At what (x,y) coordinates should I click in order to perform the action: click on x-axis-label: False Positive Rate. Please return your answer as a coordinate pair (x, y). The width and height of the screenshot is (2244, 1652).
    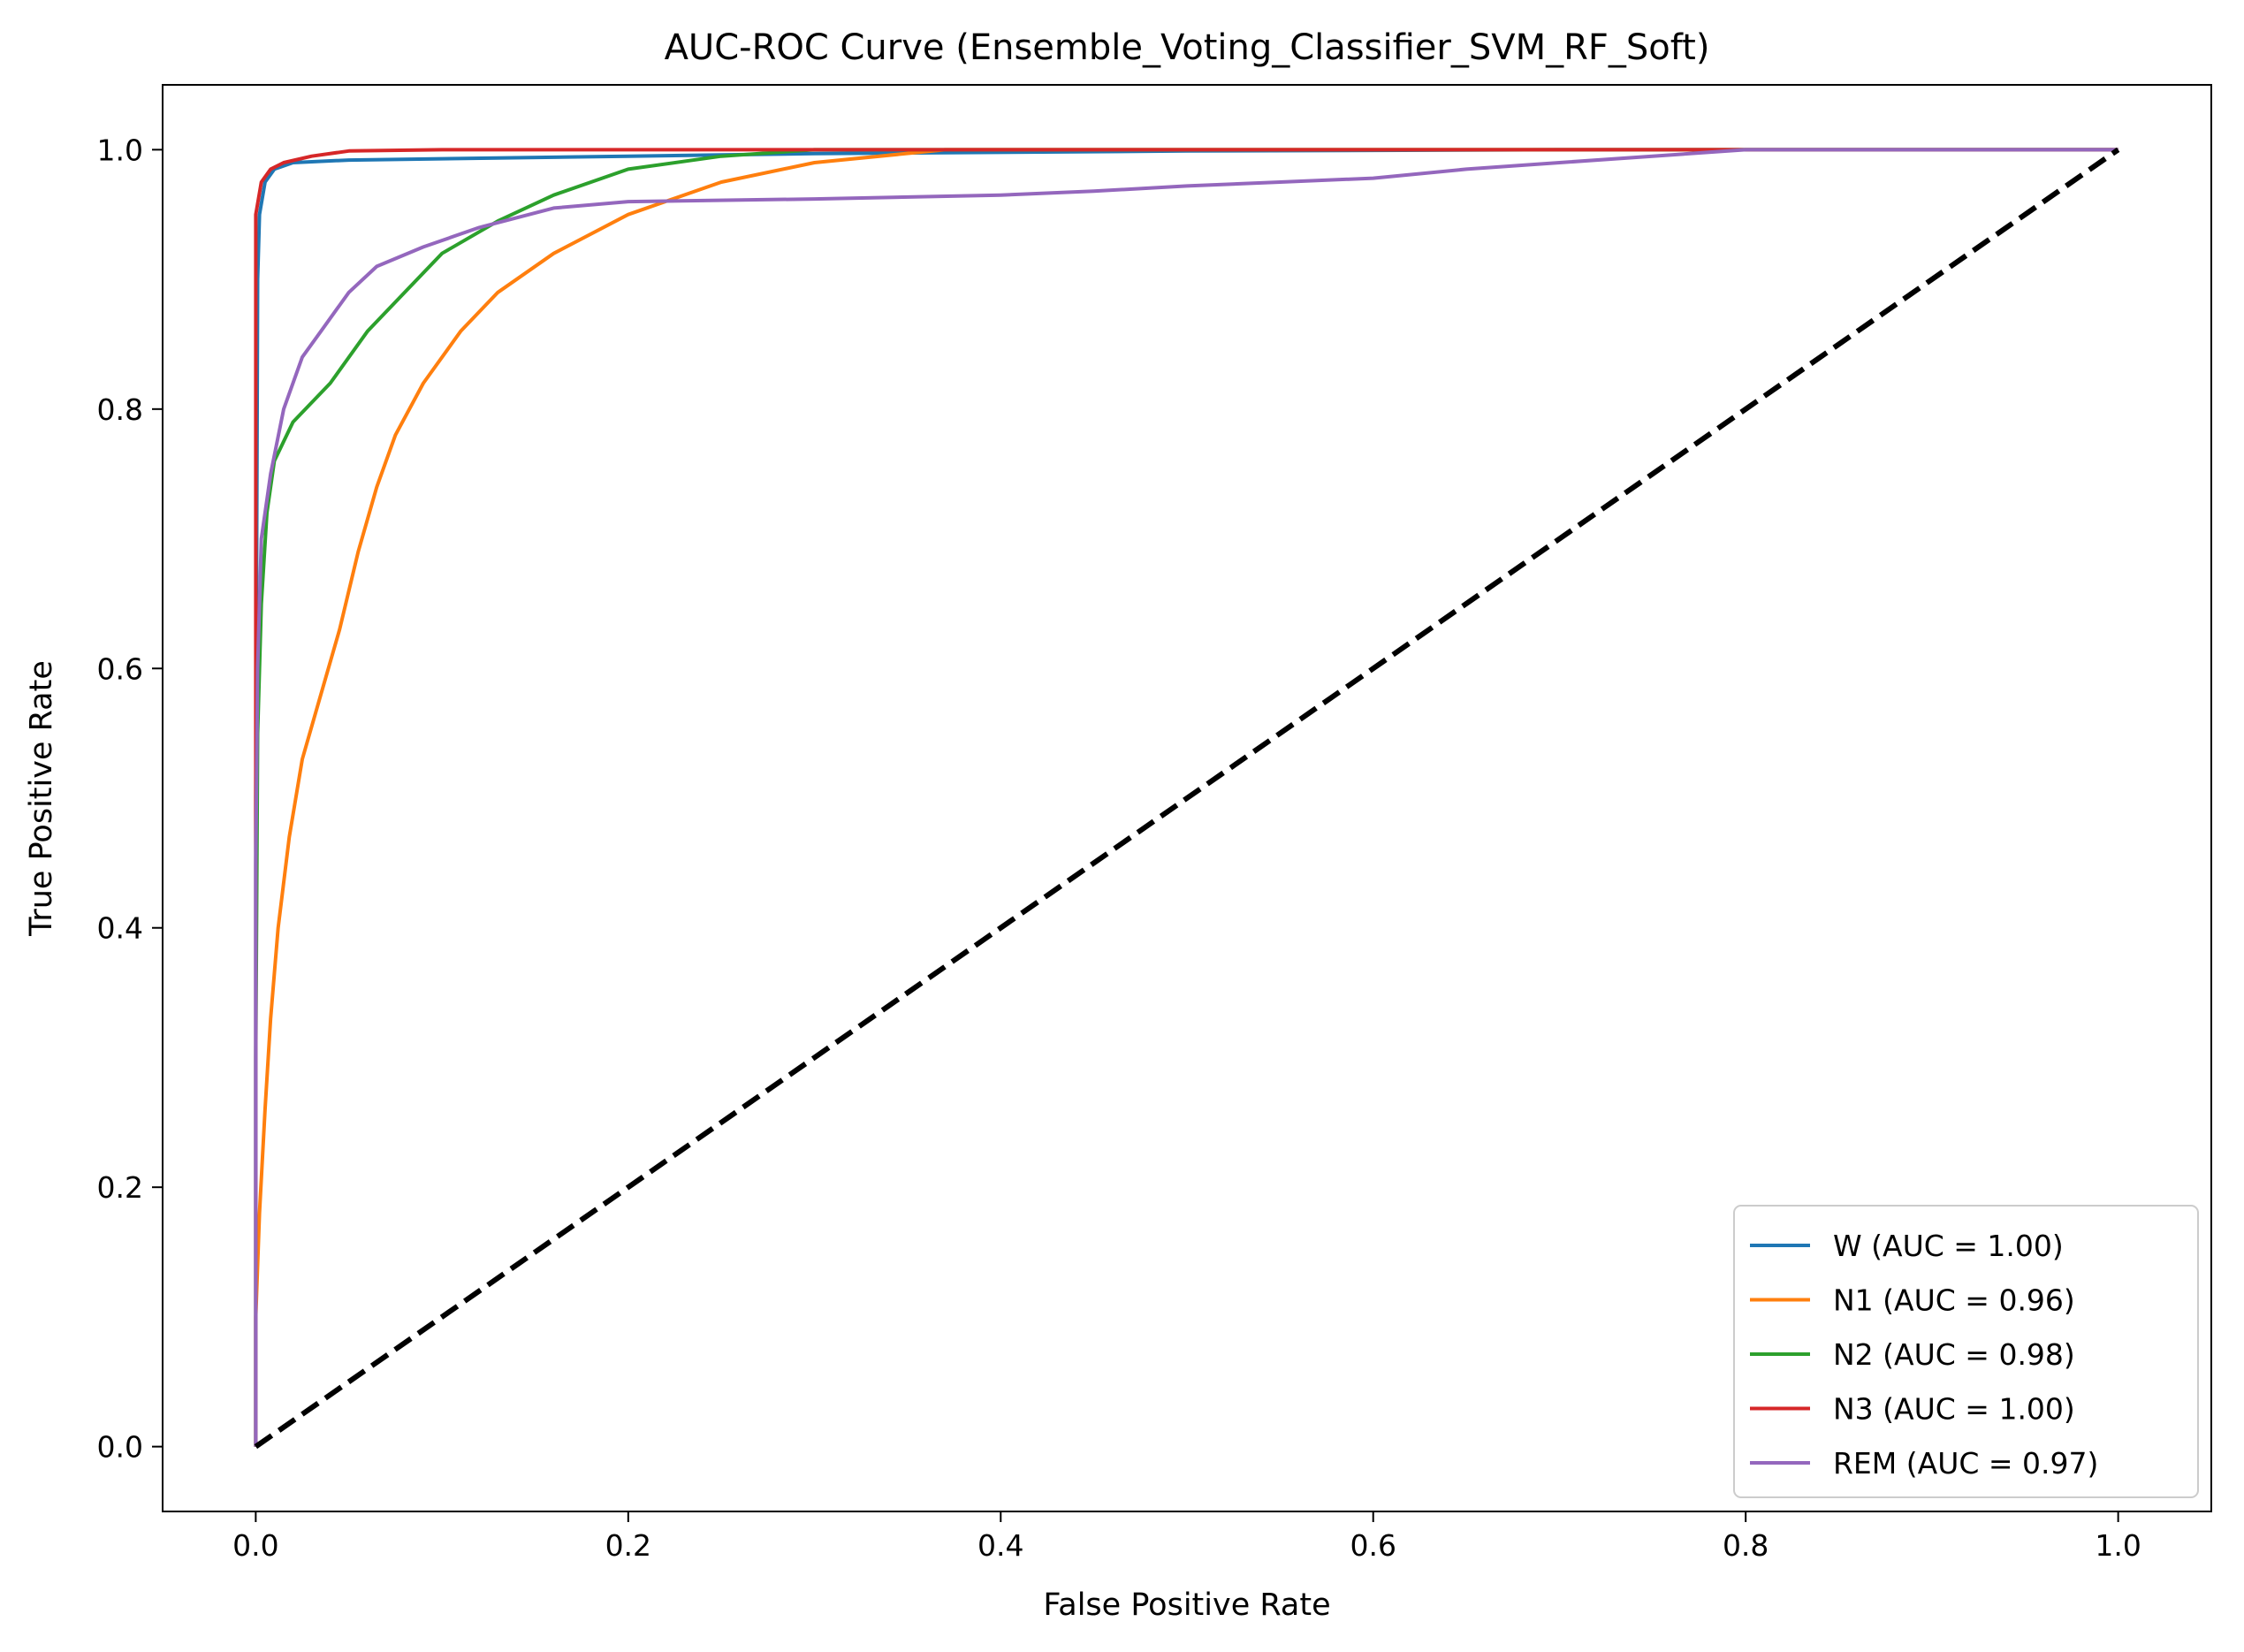
    Looking at the image, I should click on (1186, 1605).